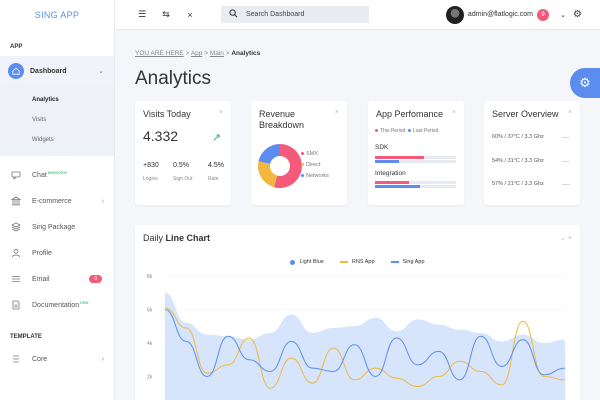  What do you see at coordinates (310, 165) in the screenshot?
I see `legend-direct: Direct` at bounding box center [310, 165].